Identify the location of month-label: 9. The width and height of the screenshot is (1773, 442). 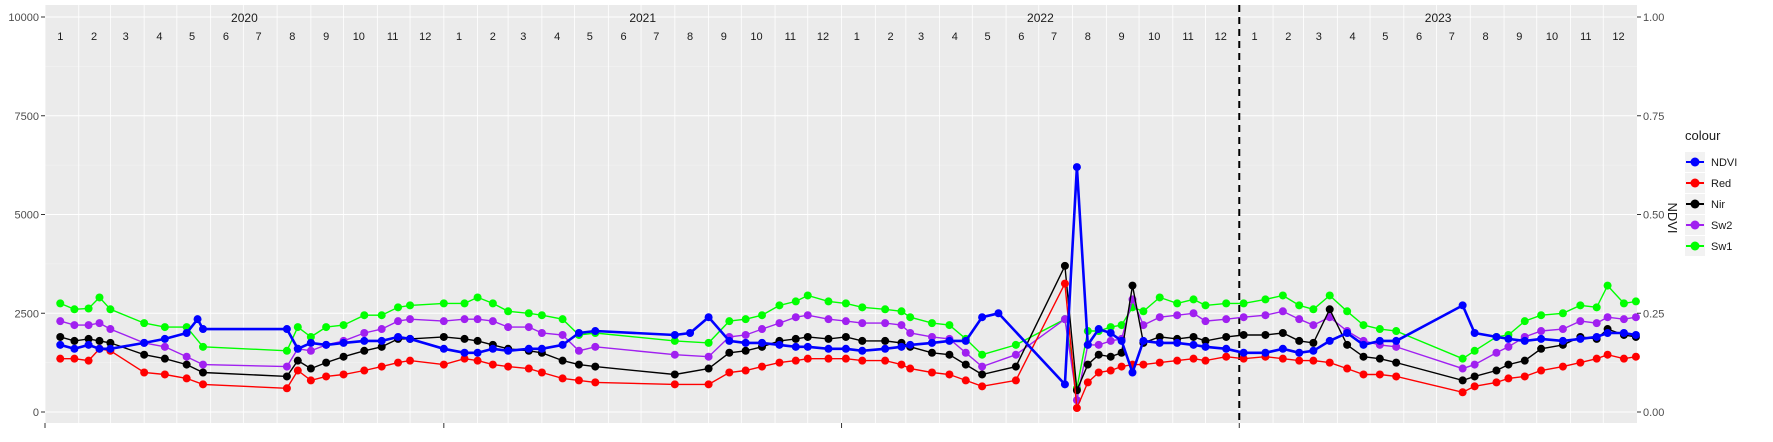
(1122, 37).